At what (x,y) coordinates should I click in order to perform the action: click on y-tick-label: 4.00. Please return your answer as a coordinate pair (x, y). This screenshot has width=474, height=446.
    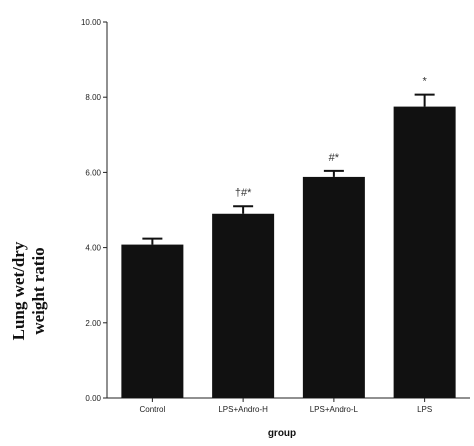
    Looking at the image, I should click on (93, 248).